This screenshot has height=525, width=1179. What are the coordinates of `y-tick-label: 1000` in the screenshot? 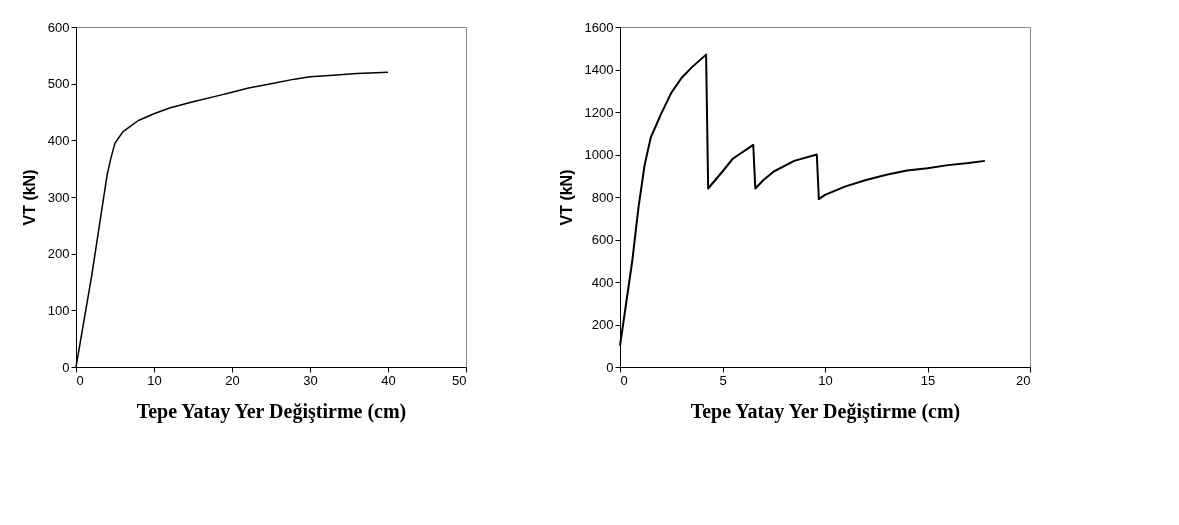 It's located at (599, 154).